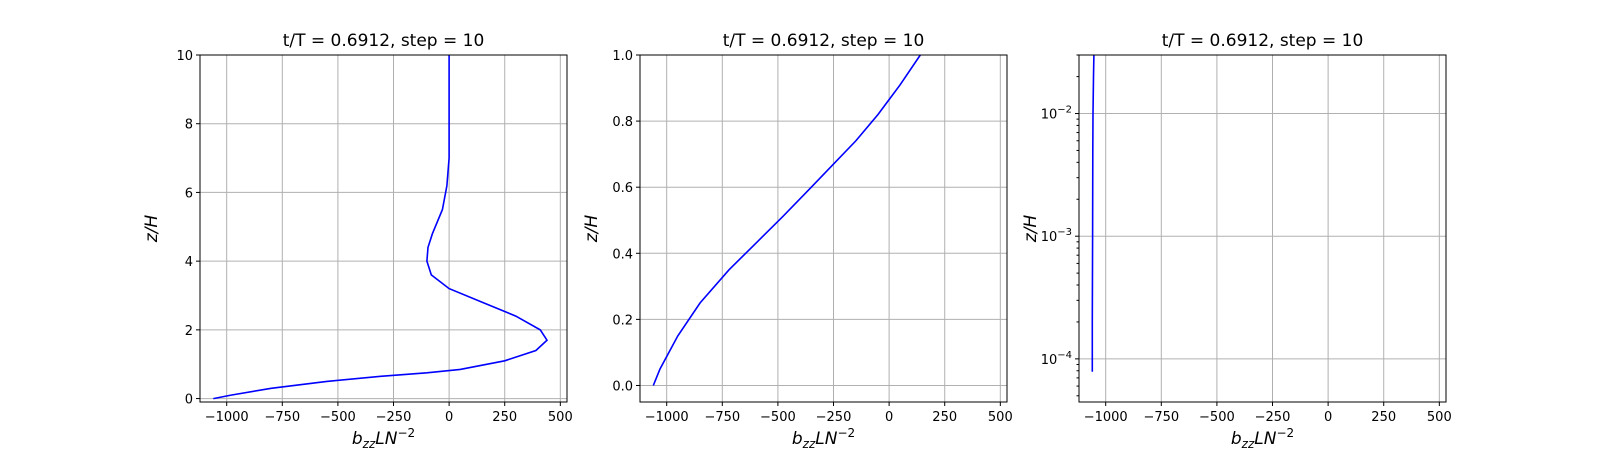  What do you see at coordinates (1056, 359) in the screenshot?
I see `y-tick-label: 10⁻⁴` at bounding box center [1056, 359].